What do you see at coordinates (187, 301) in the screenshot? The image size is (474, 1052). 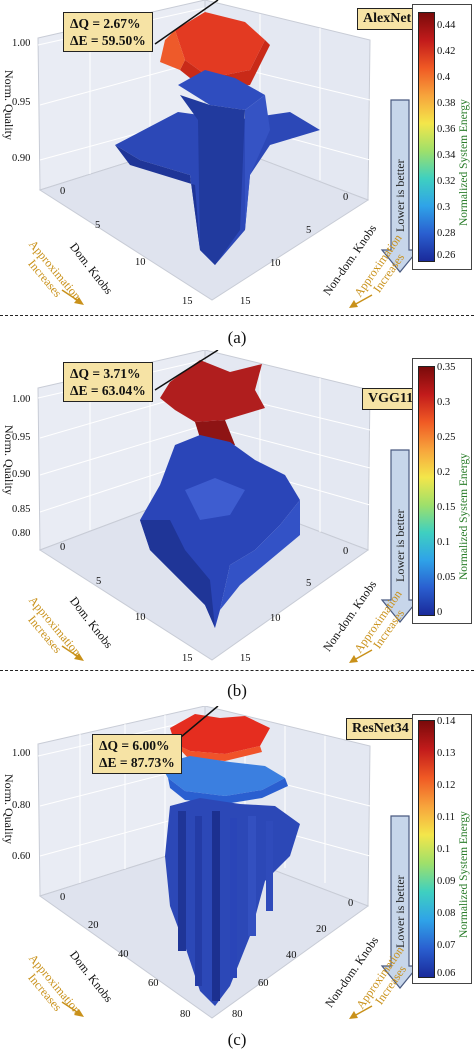 I see `x-tick-a-3: 15` at bounding box center [187, 301].